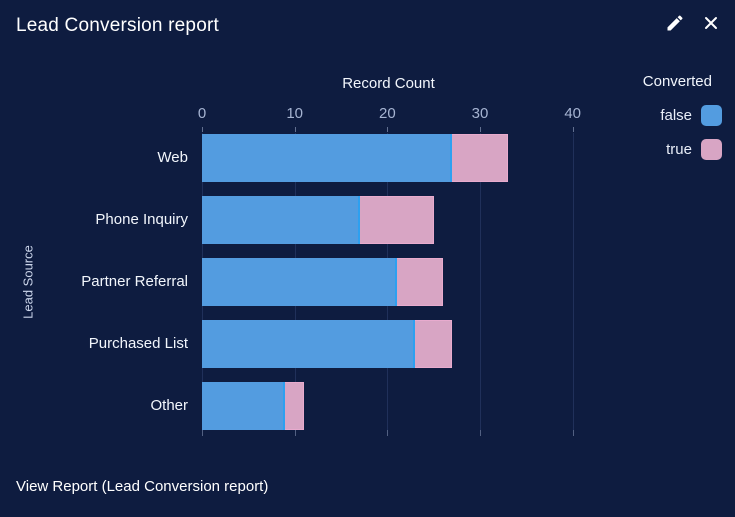 The image size is (735, 517). What do you see at coordinates (367, 119) in the screenshot?
I see `x-axis: 0 10 20 30 40` at bounding box center [367, 119].